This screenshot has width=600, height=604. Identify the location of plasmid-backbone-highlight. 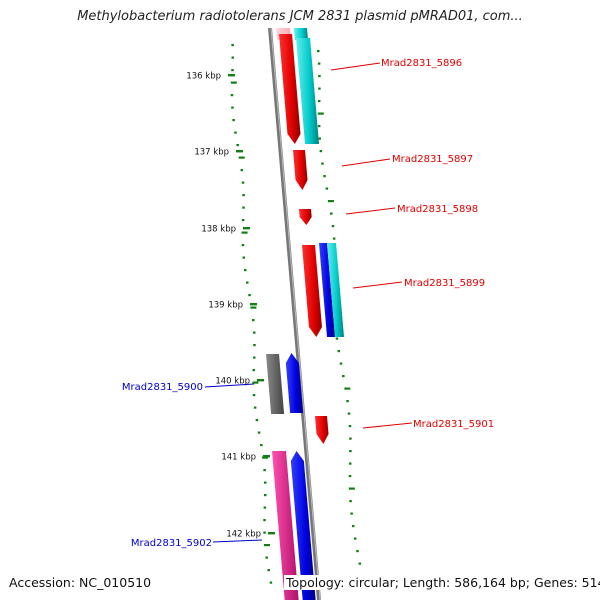
(295, 314).